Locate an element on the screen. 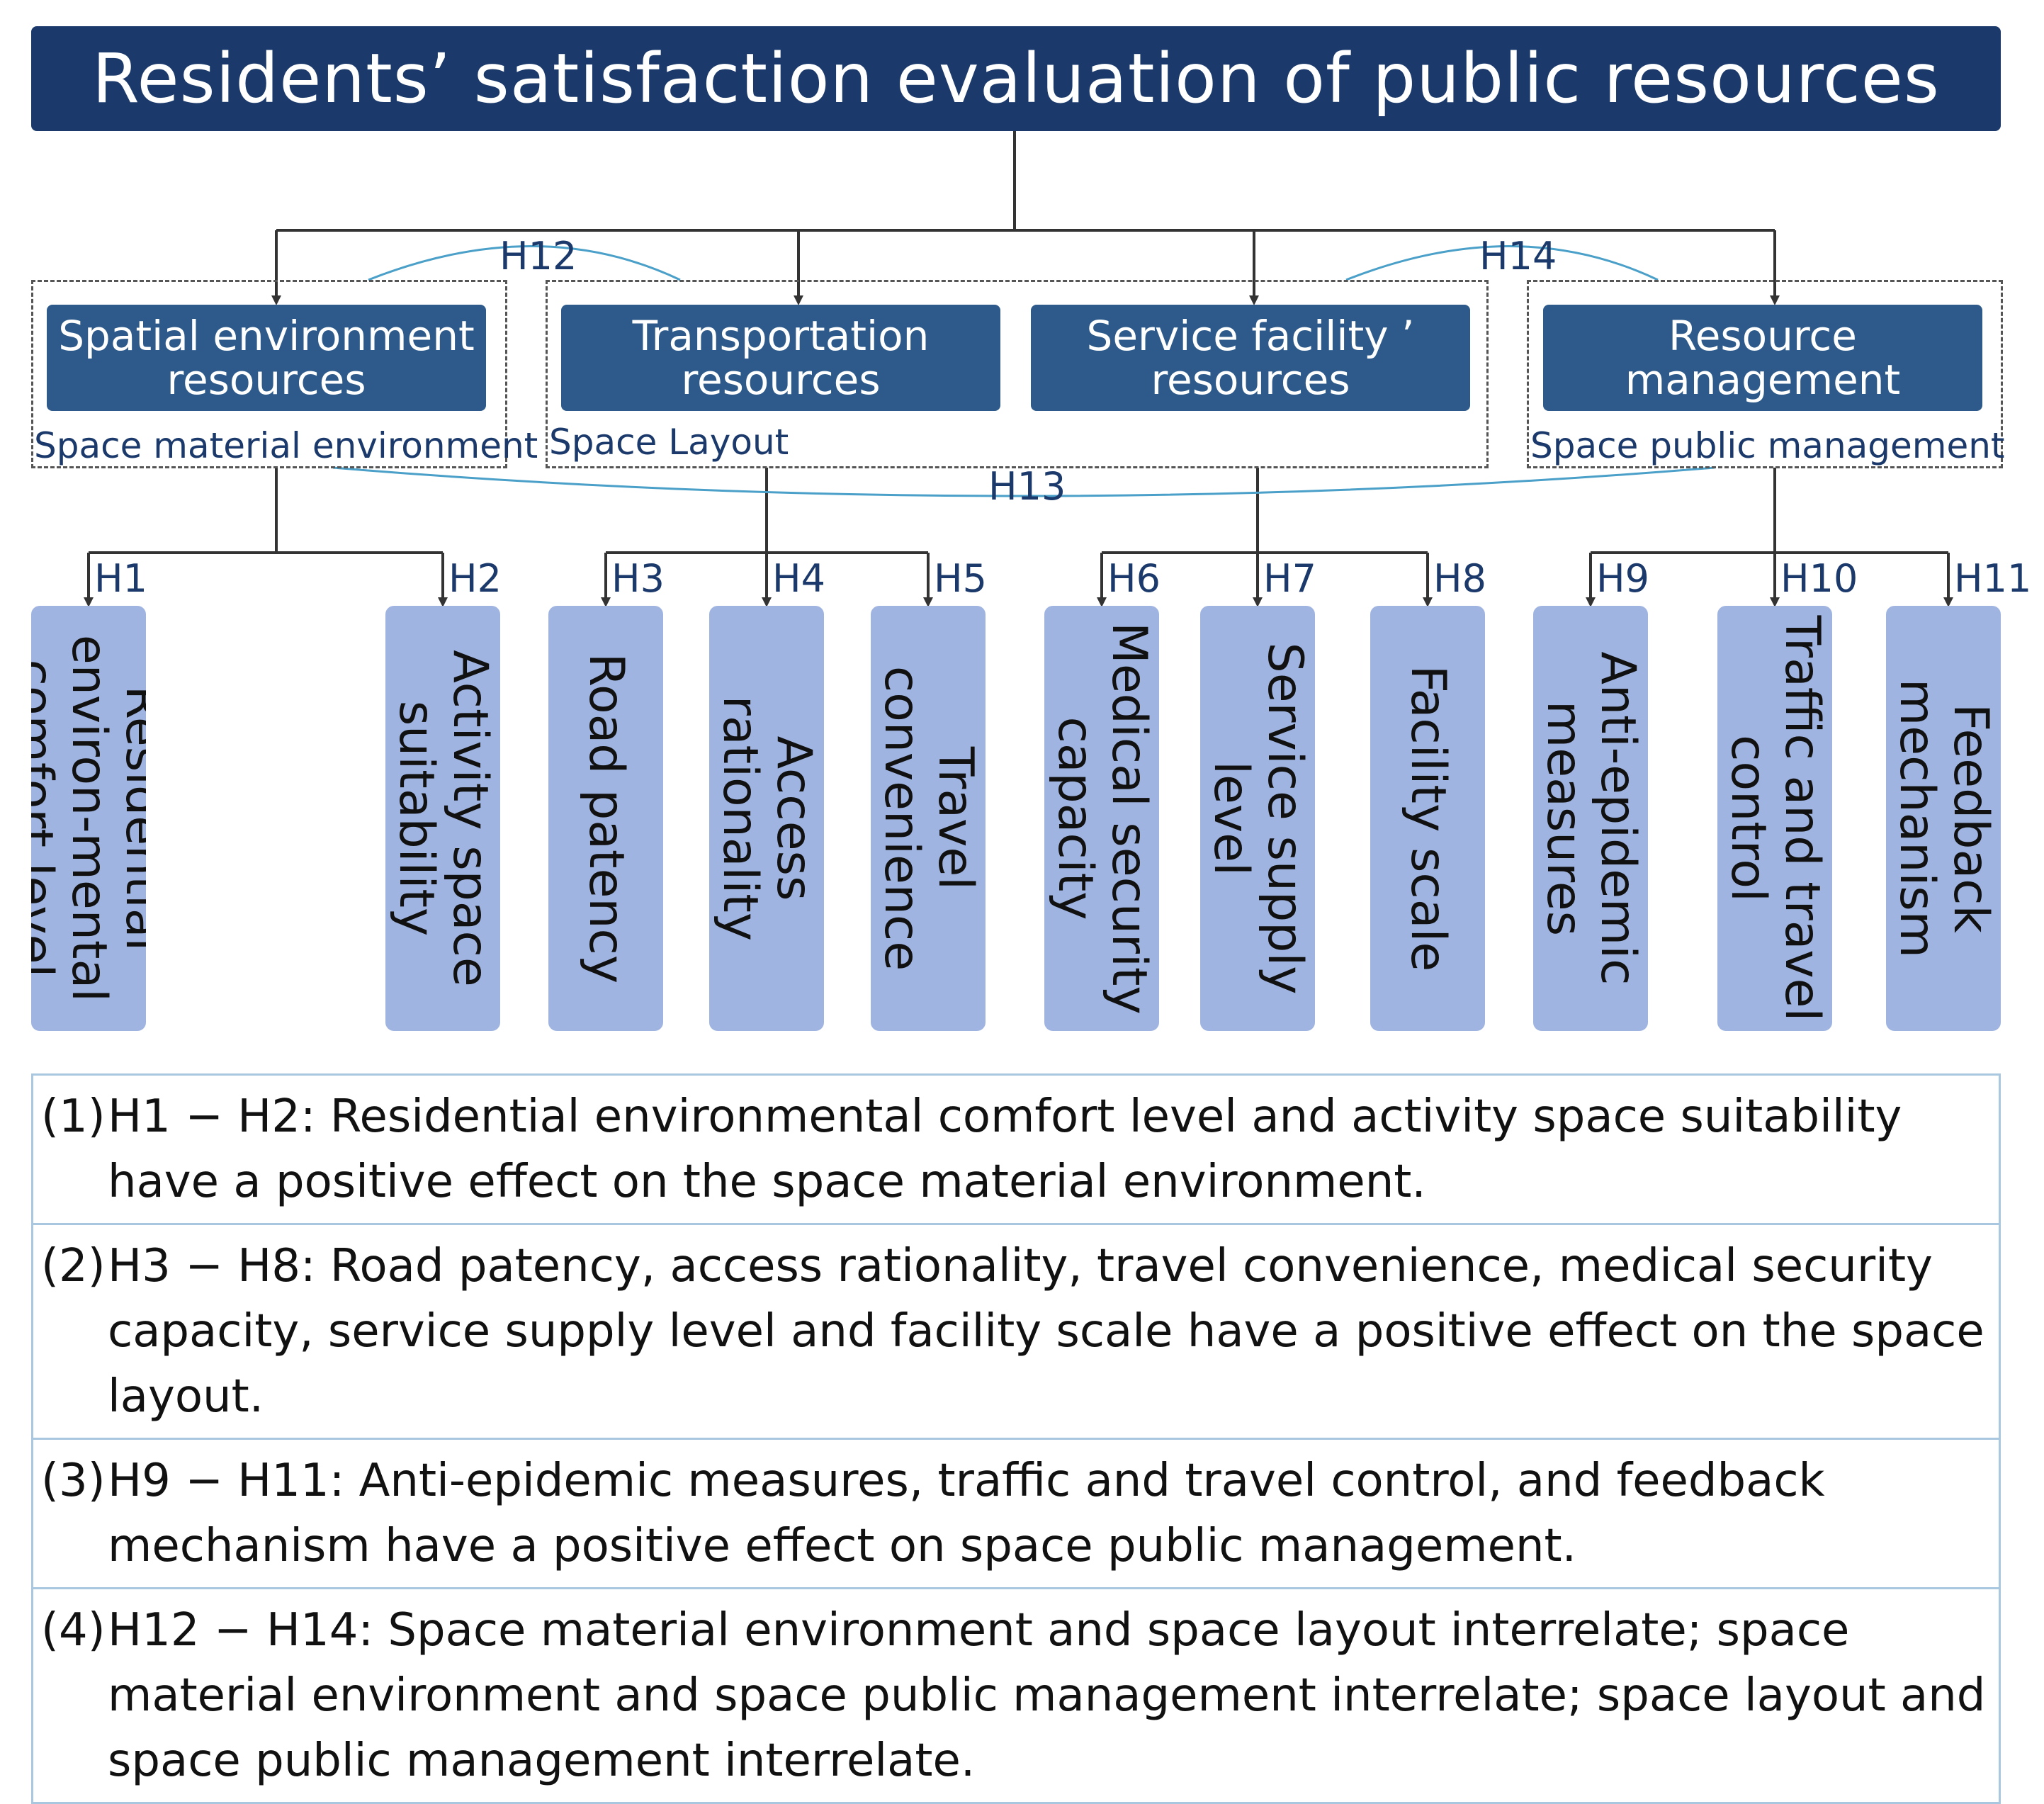 This screenshot has width=2044, height=1804. item-service-supply: Service supply level is located at coordinates (1257, 819).